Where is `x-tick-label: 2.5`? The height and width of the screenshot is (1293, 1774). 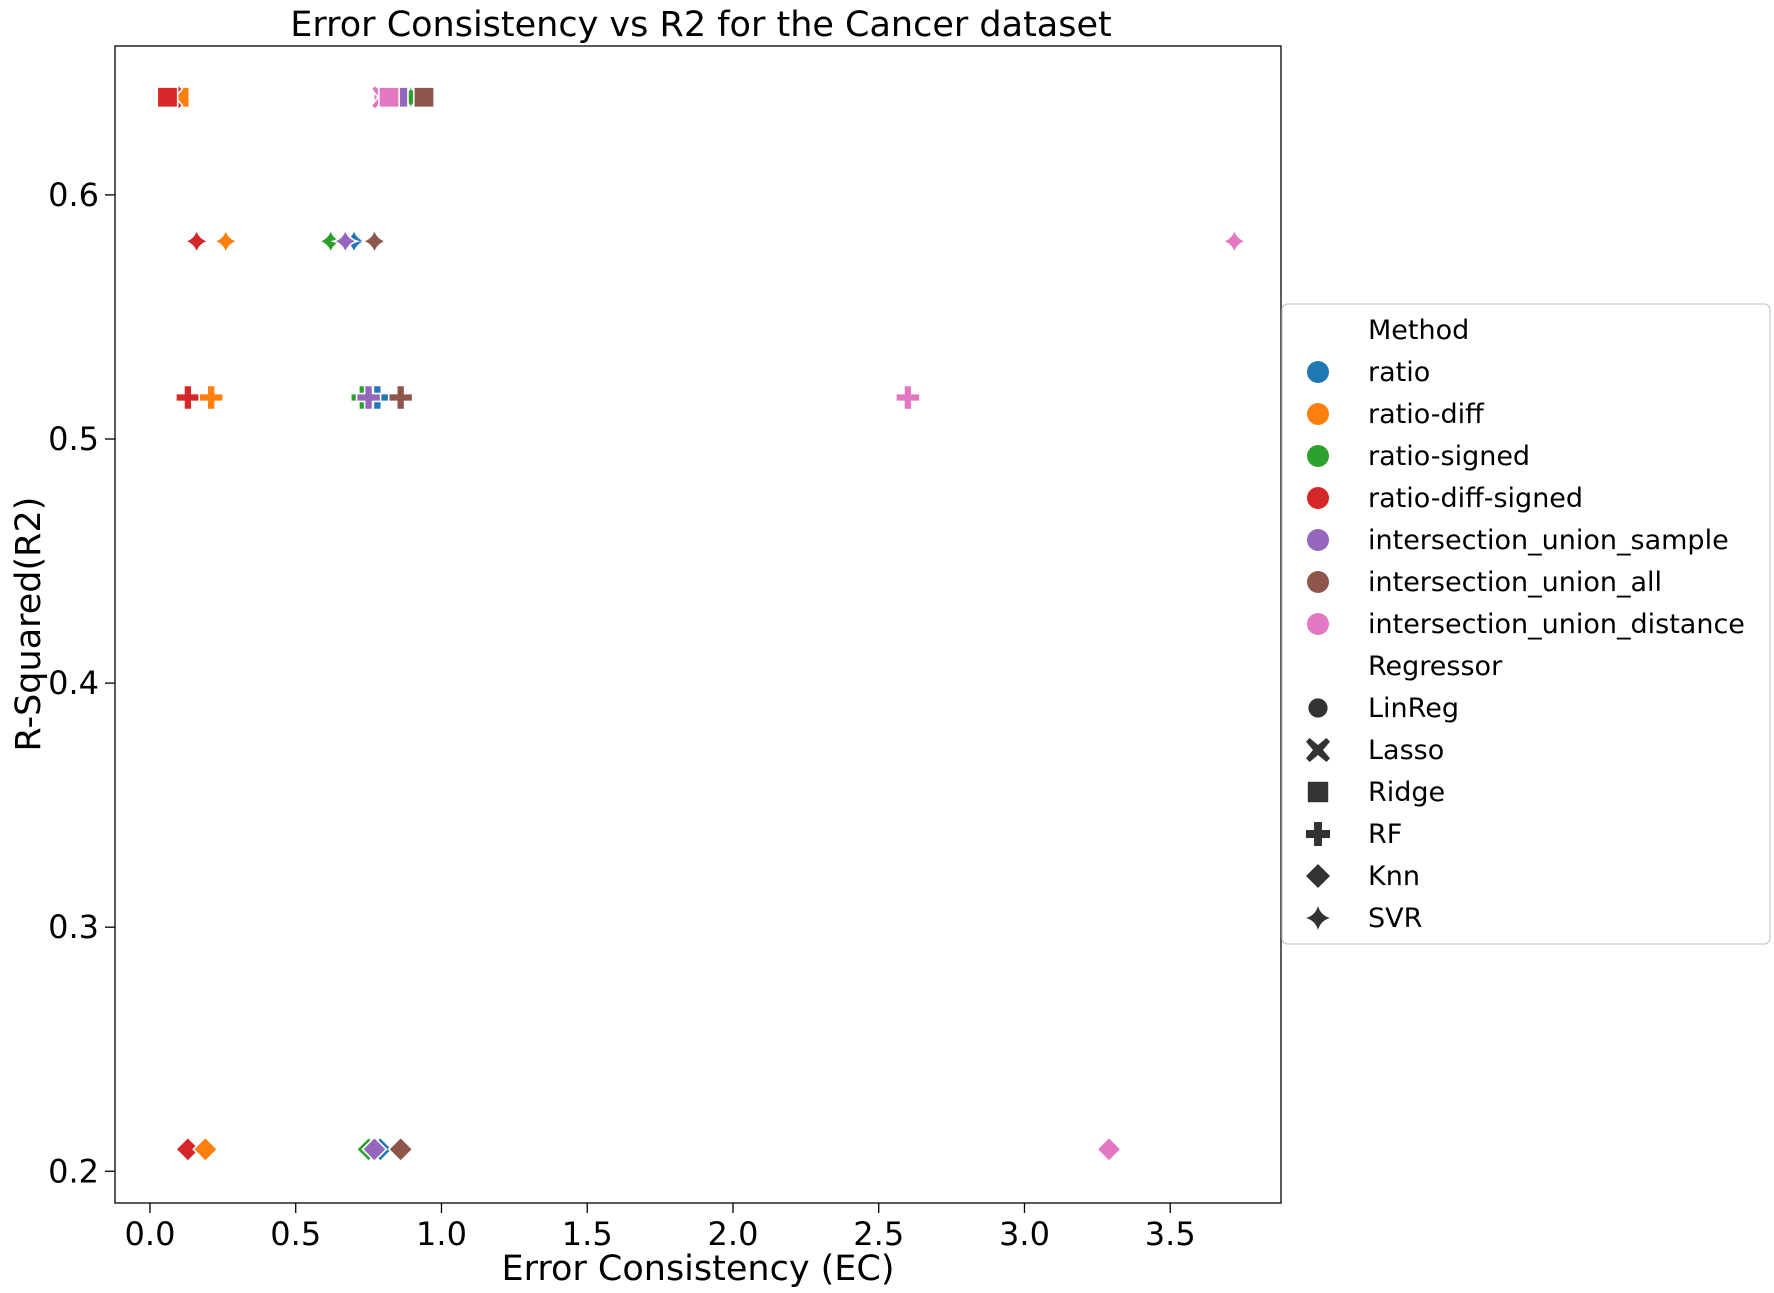 x-tick-label: 2.5 is located at coordinates (878, 1234).